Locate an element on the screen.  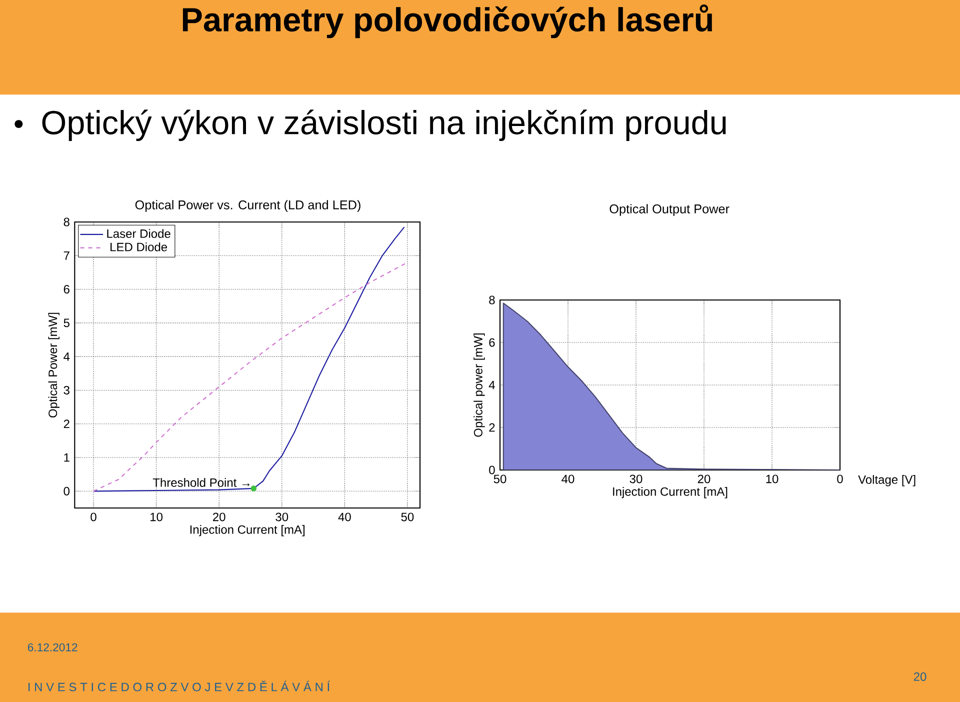
text: Parametry polovodičových laserů is located at coordinates (447, 21).